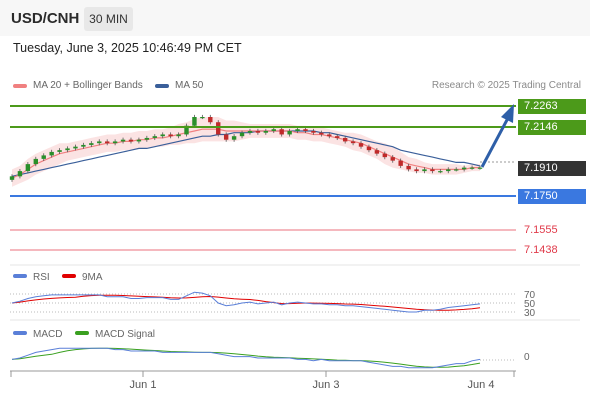 The height and width of the screenshot is (400, 590). I want to click on x-tick-label-jun3: Jun 3, so click(326, 385).